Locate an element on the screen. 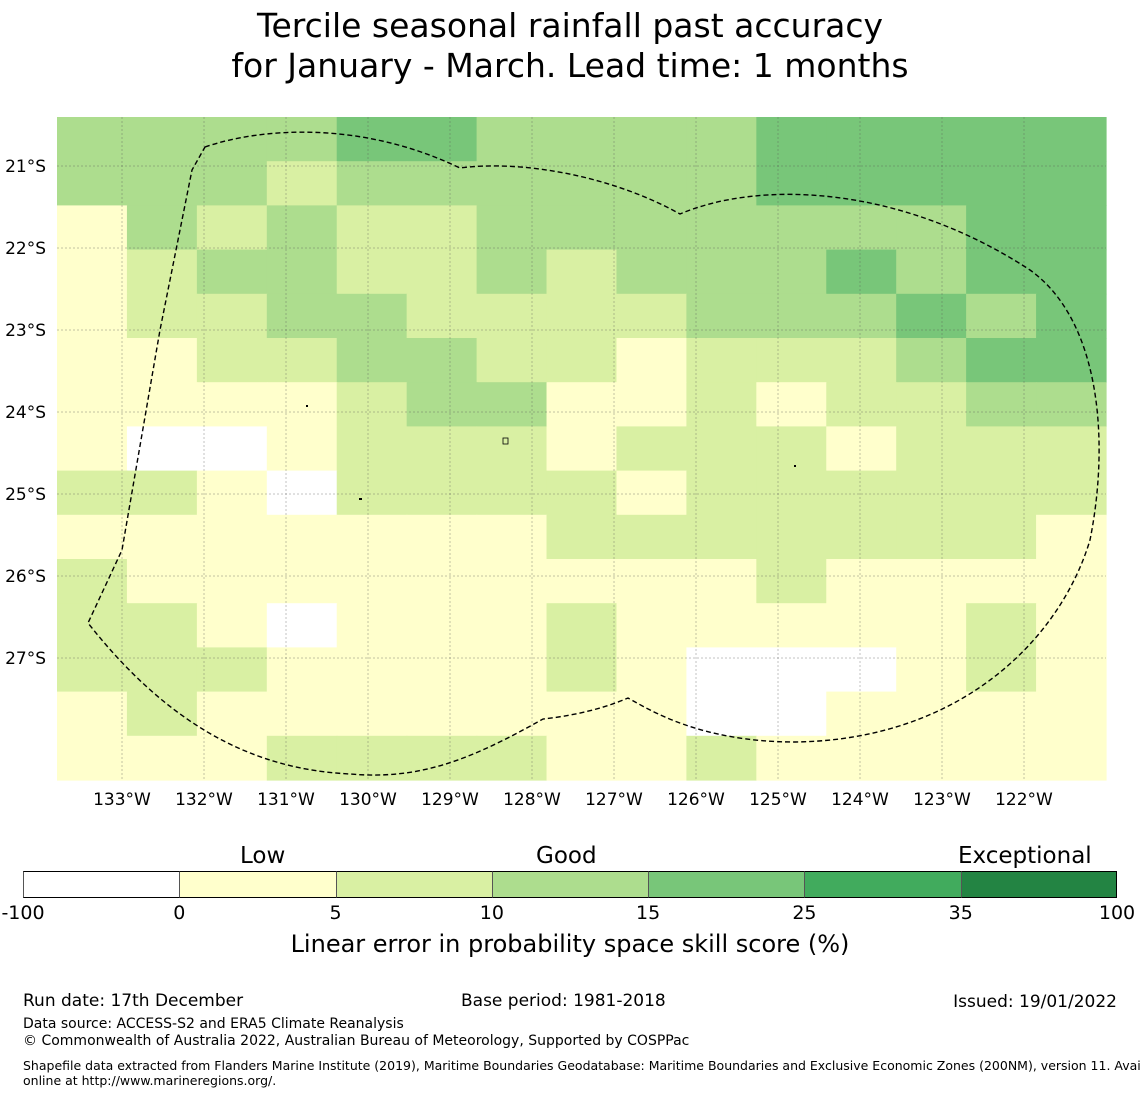  longitude-label: 122°W is located at coordinates (1024, 800).